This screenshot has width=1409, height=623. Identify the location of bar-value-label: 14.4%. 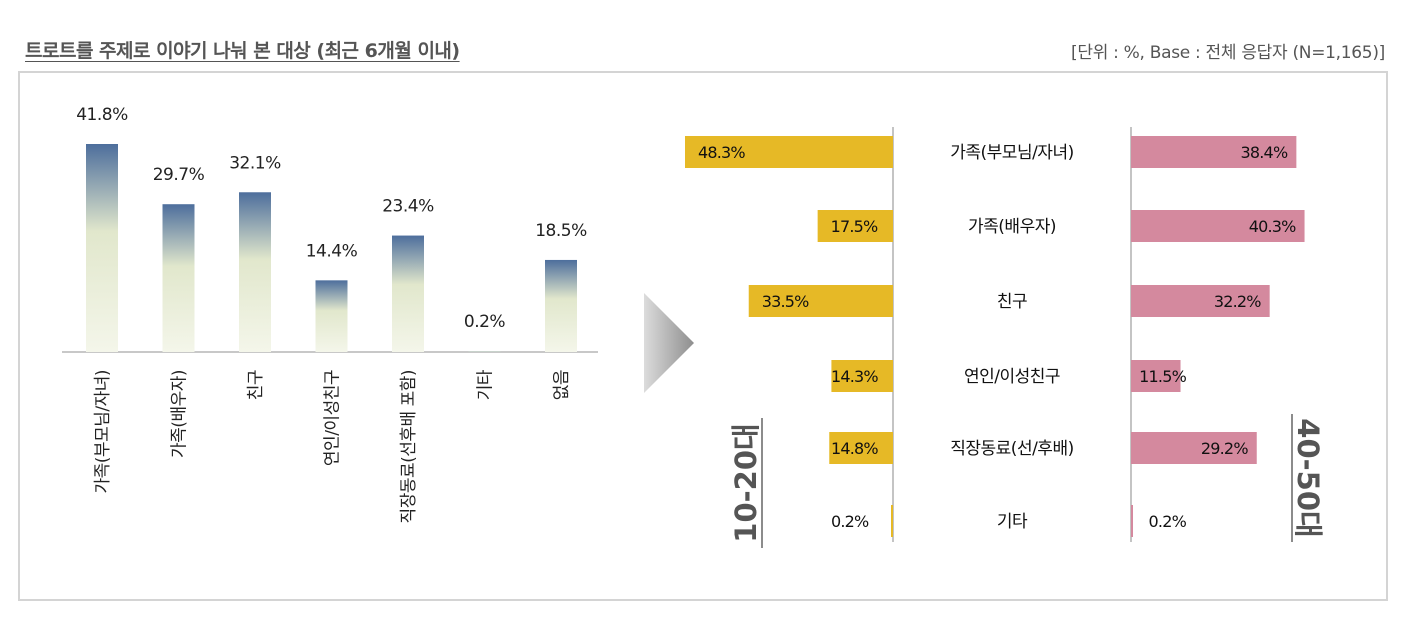
(332, 251).